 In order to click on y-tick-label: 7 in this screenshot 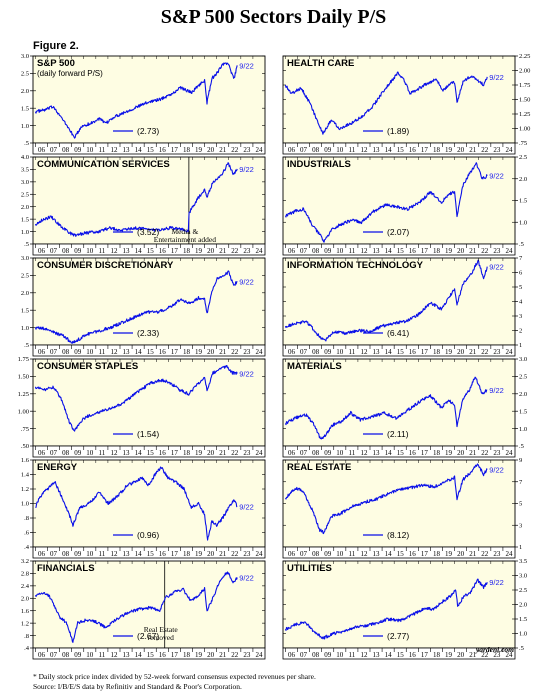, I will do `click(521, 258)`.